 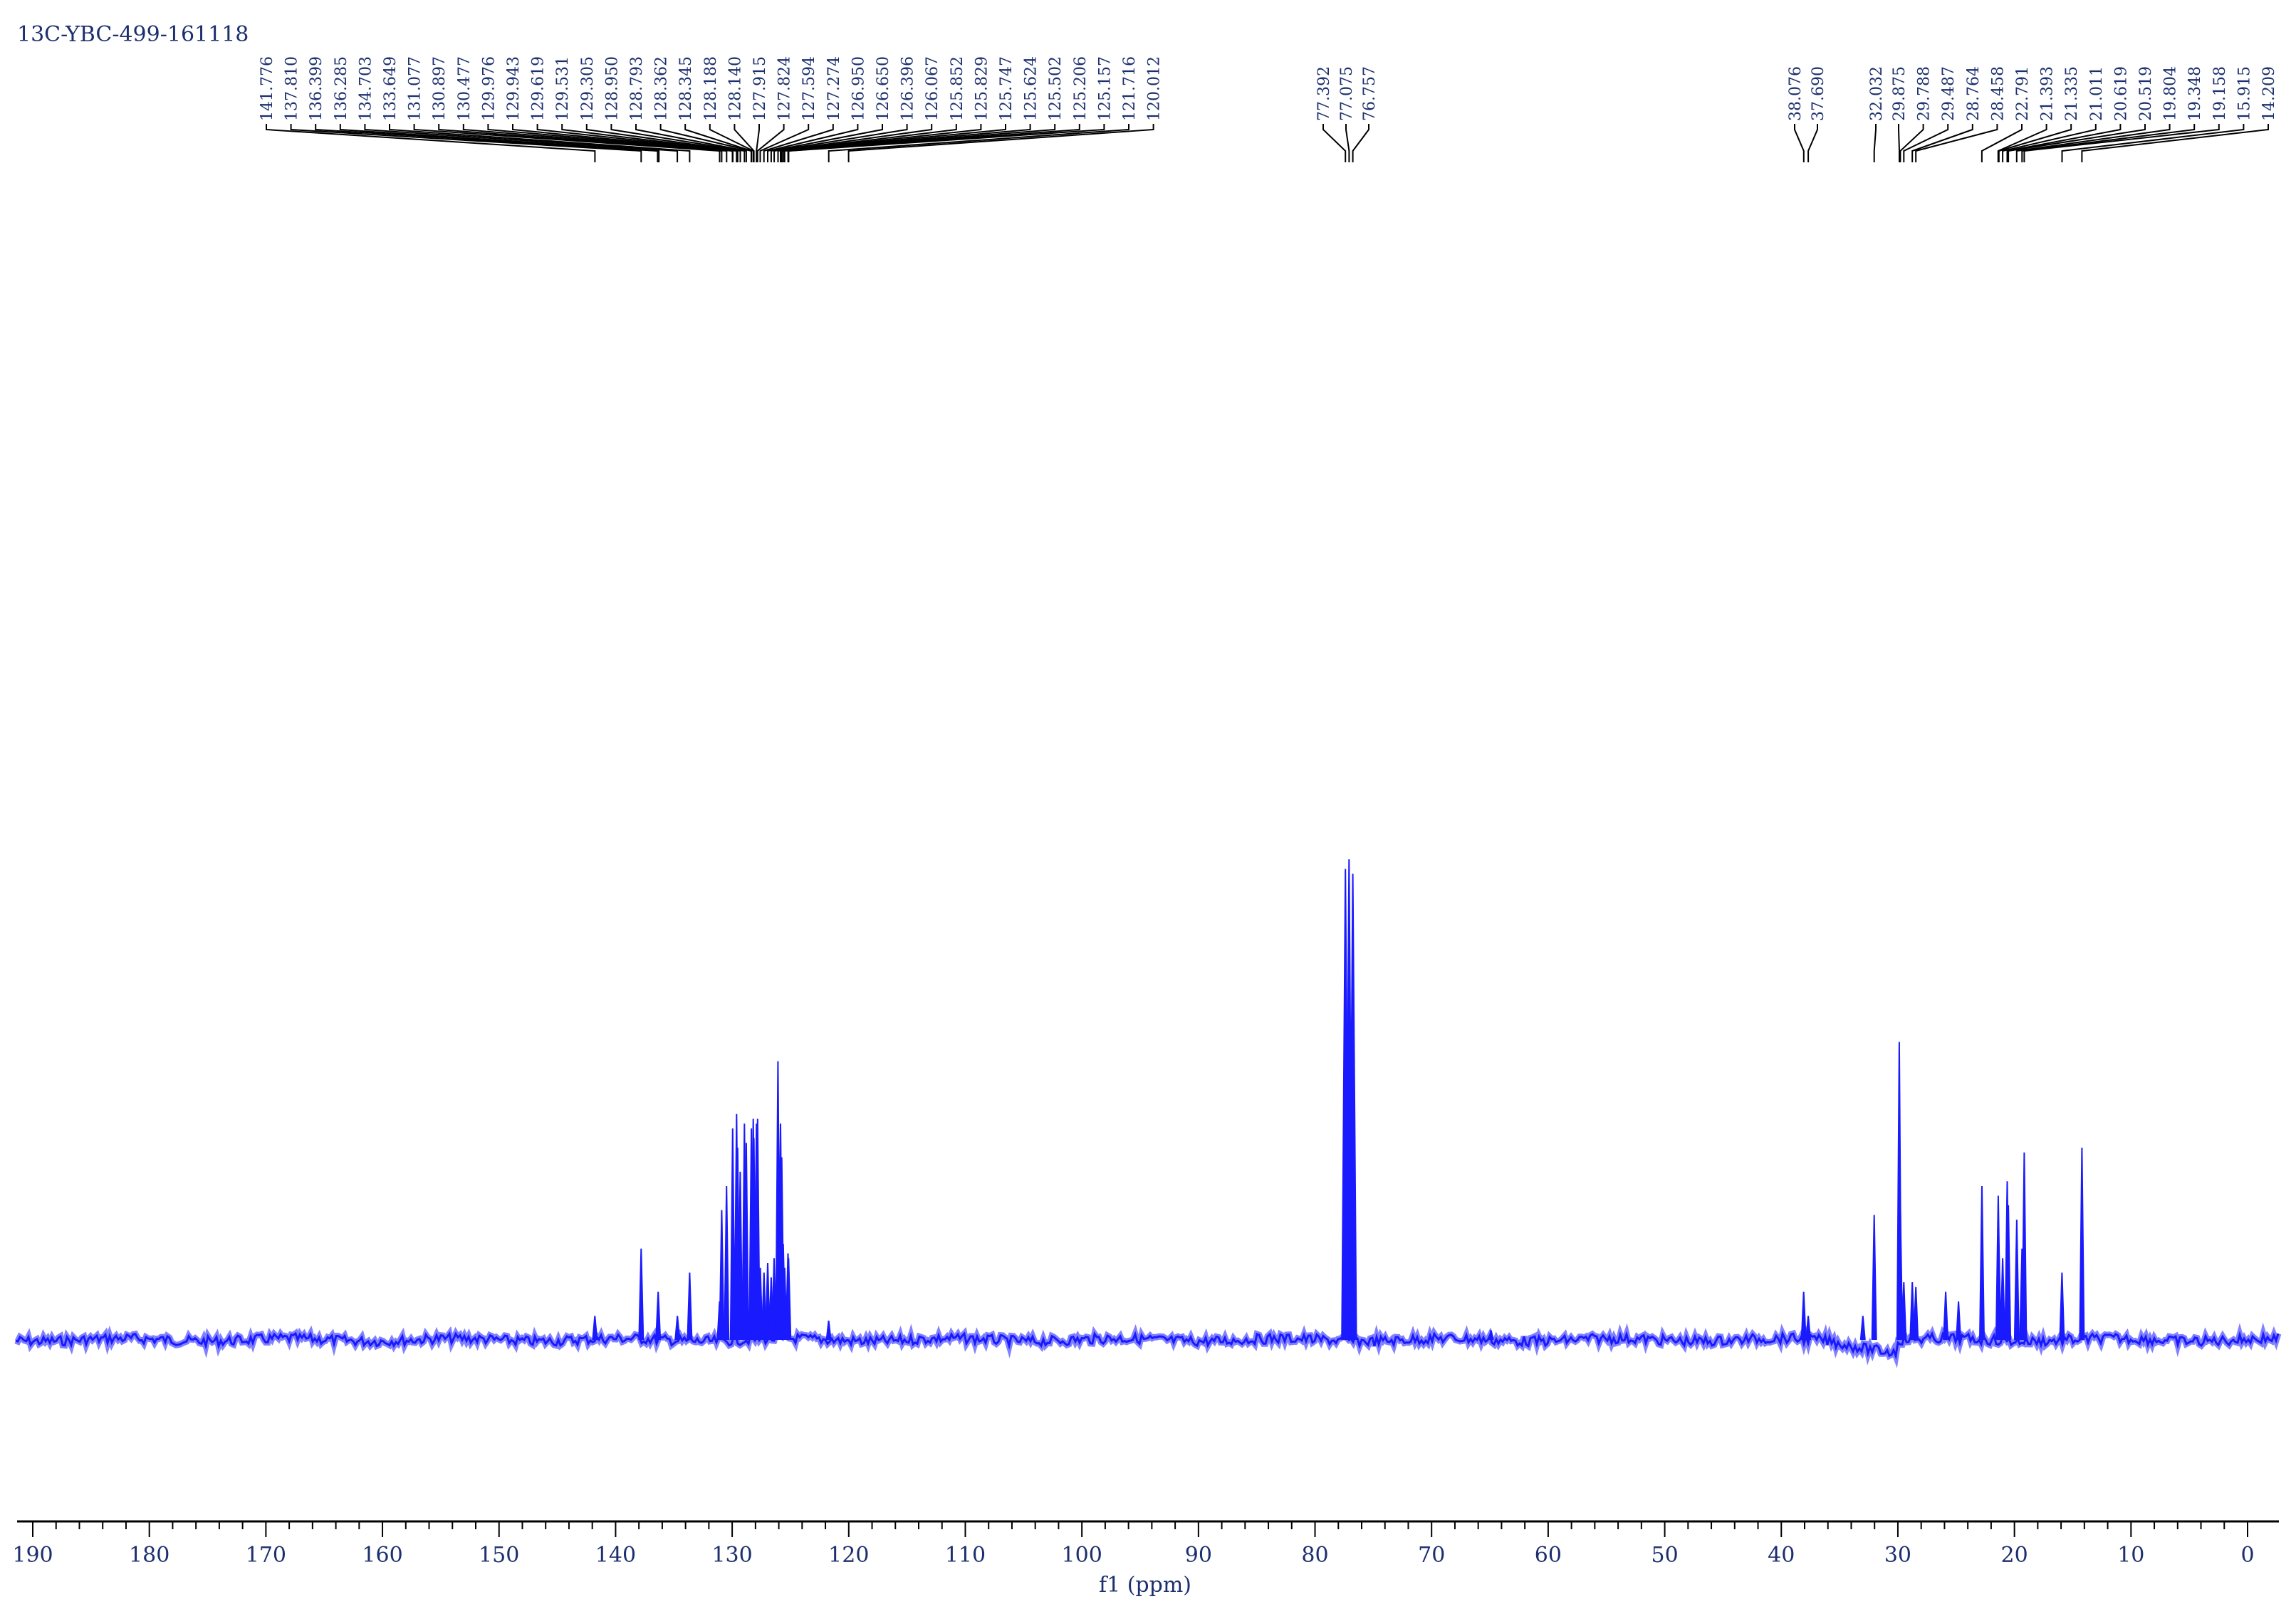 I want to click on peak-shift-label: 129.943, so click(x=514, y=88).